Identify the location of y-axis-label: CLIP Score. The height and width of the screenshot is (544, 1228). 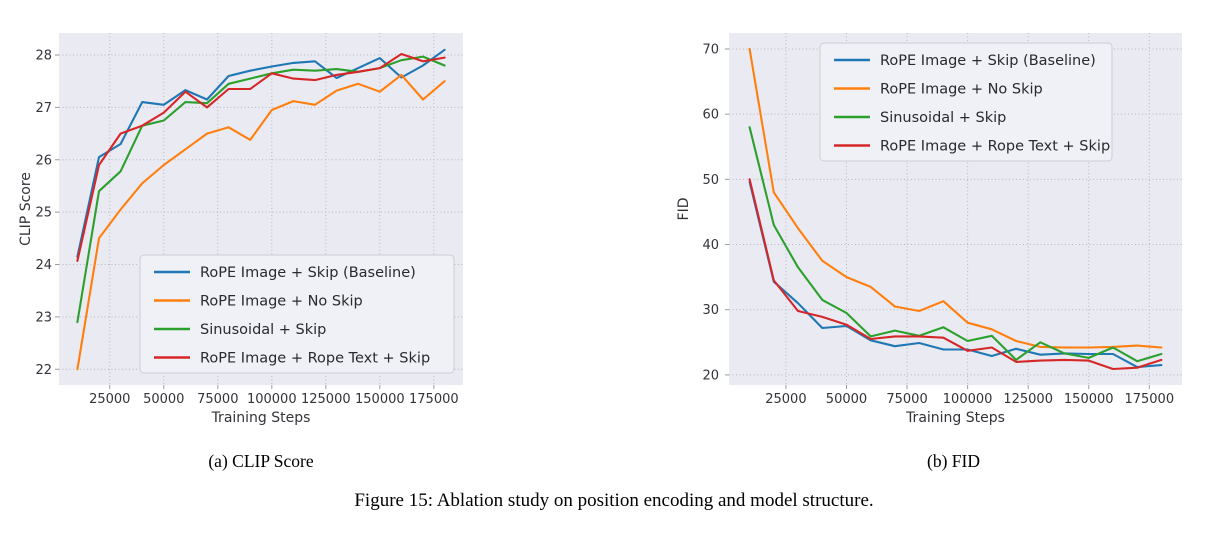
(26, 209).